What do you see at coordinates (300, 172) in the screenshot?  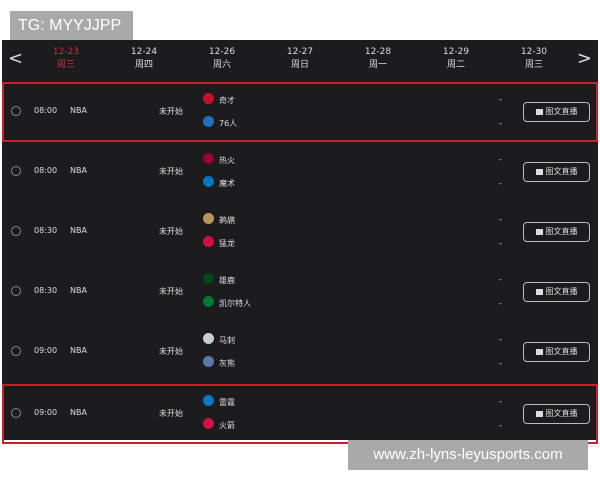 I see `game-row: 08:00 NBA 未开始 热火 魔术 - - 图文直播` at bounding box center [300, 172].